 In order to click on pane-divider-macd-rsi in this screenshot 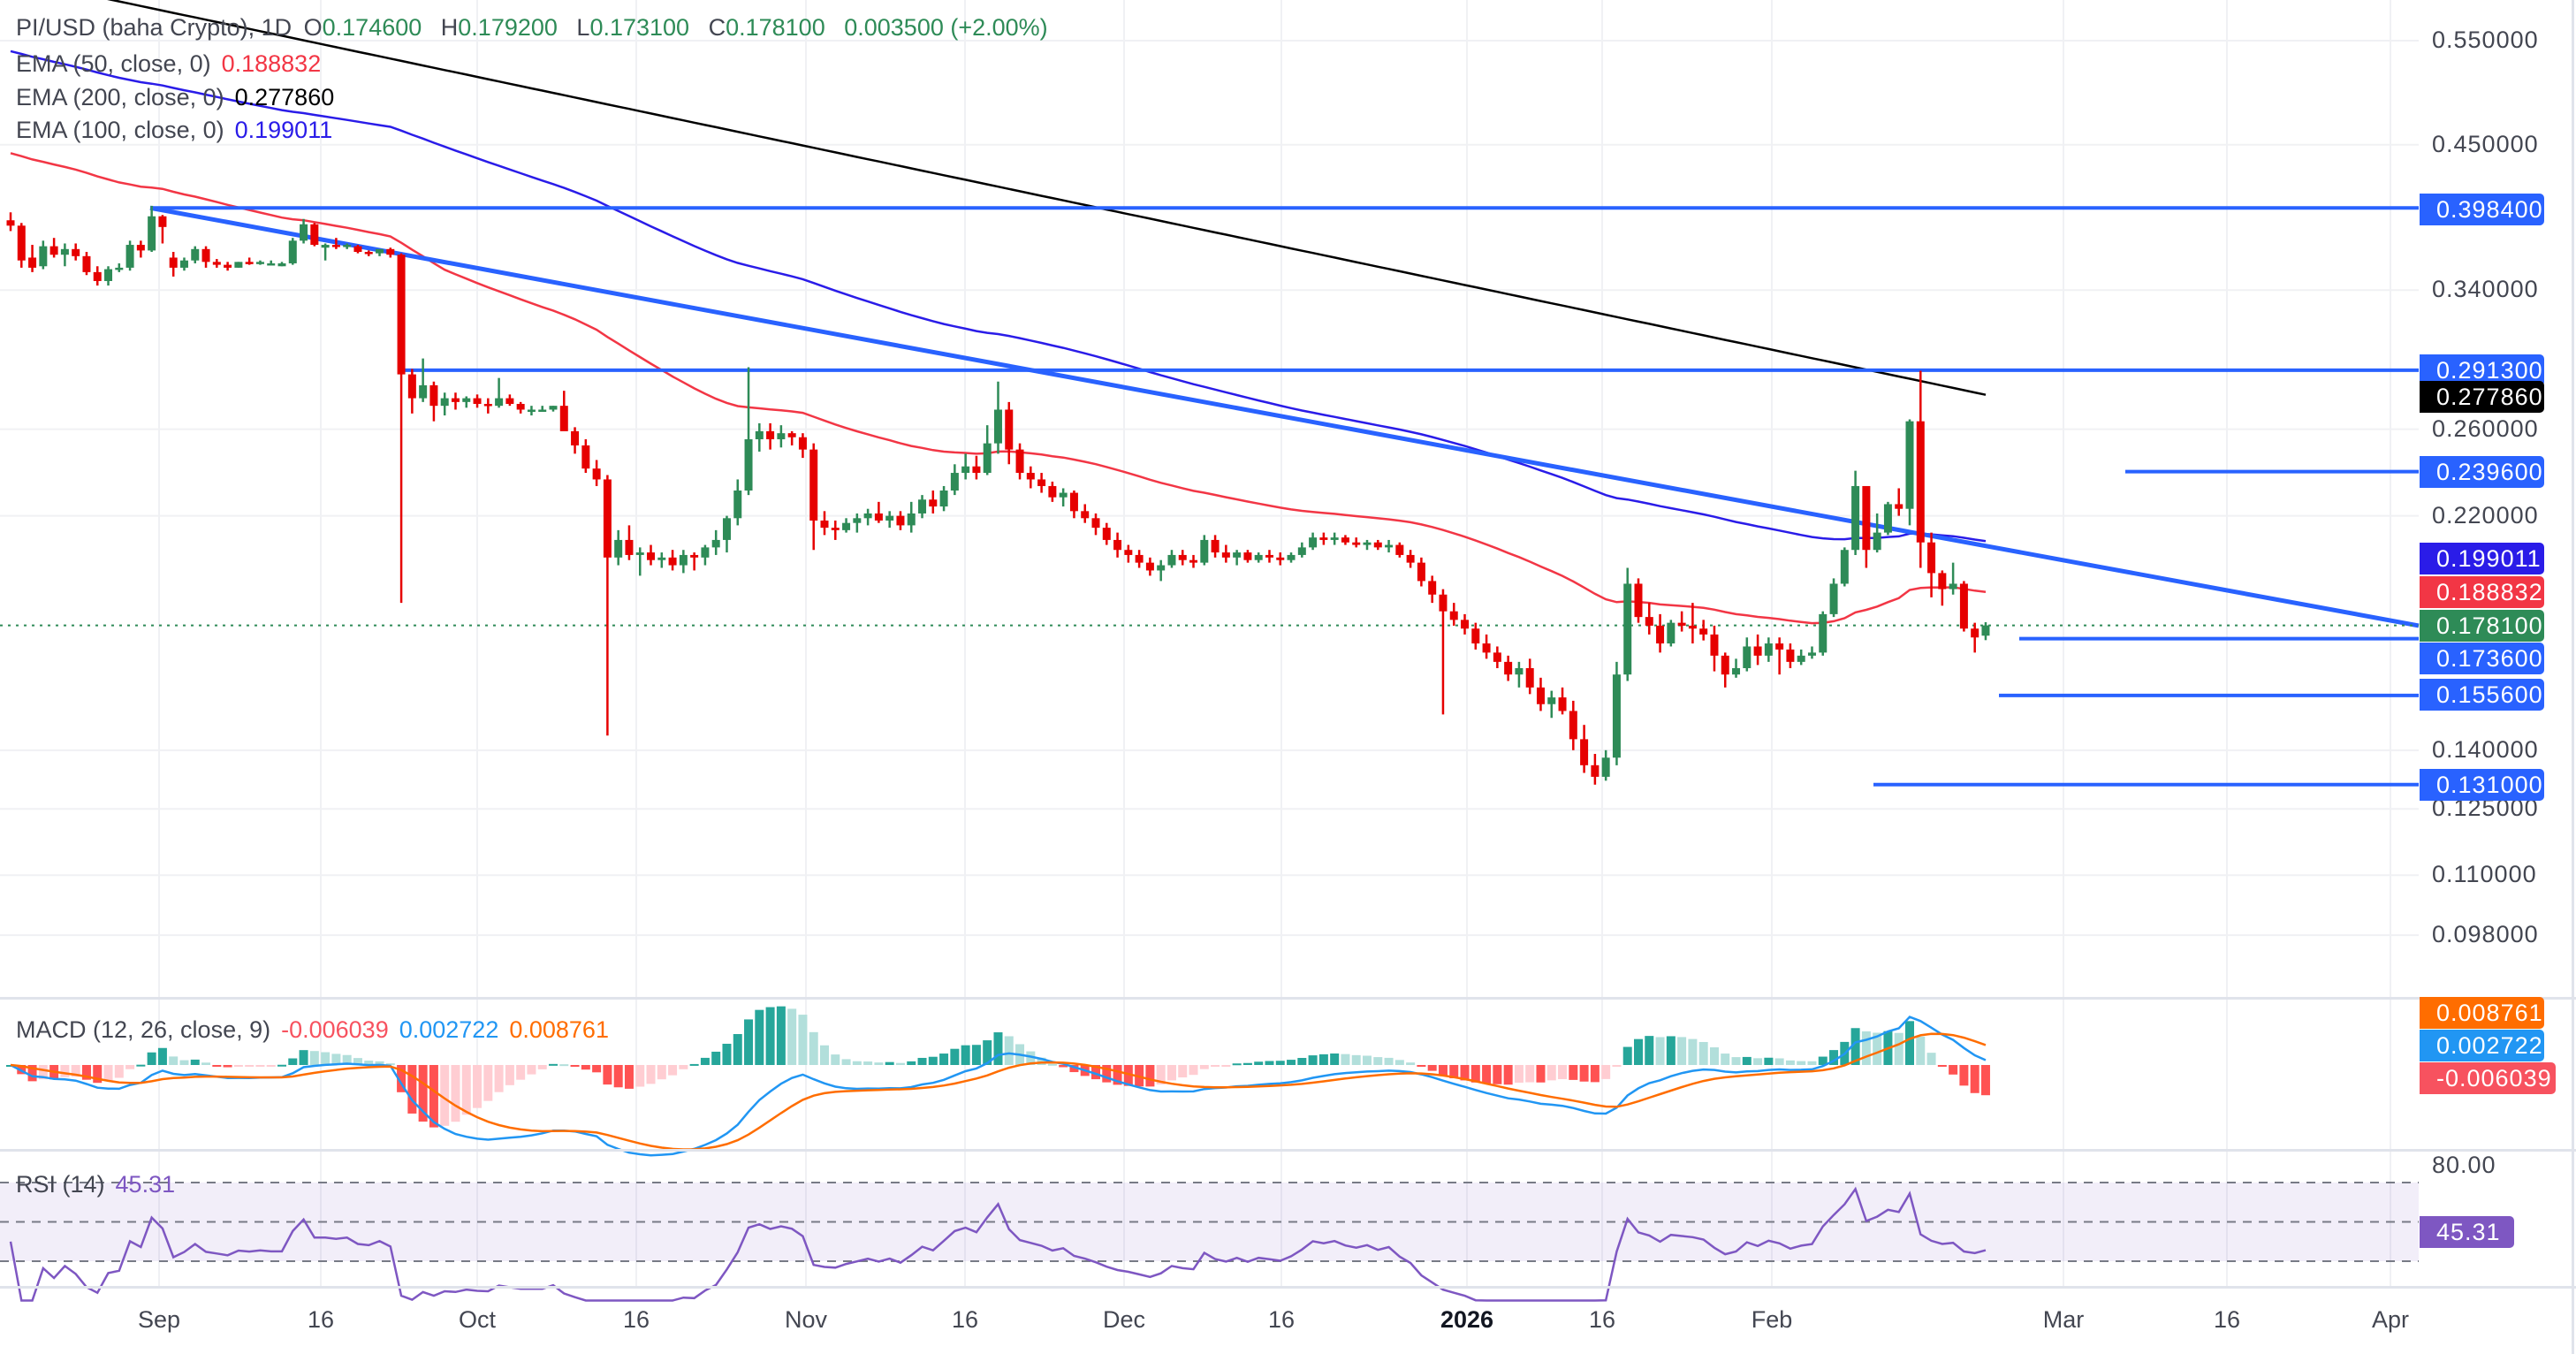, I will do `click(1288, 1150)`.